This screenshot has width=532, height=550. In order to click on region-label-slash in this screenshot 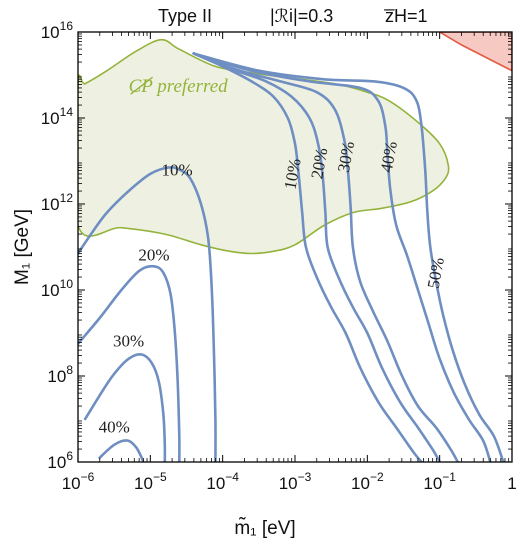, I will do `click(141, 85)`.